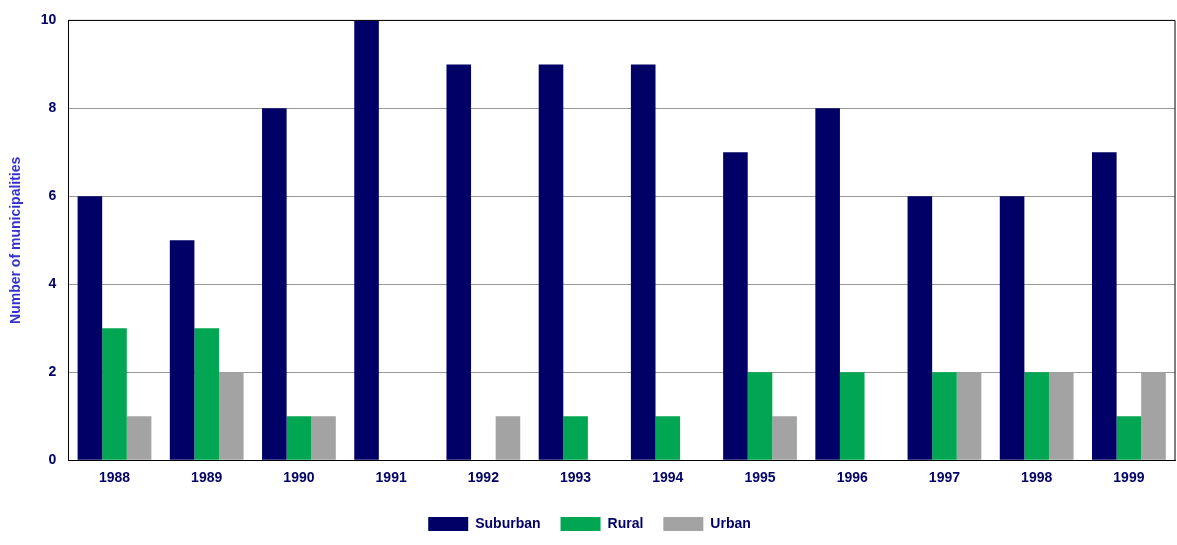 The width and height of the screenshot is (1177, 545). Describe the element at coordinates (944, 477) in the screenshot. I see `x-tick-label: 1997` at that location.